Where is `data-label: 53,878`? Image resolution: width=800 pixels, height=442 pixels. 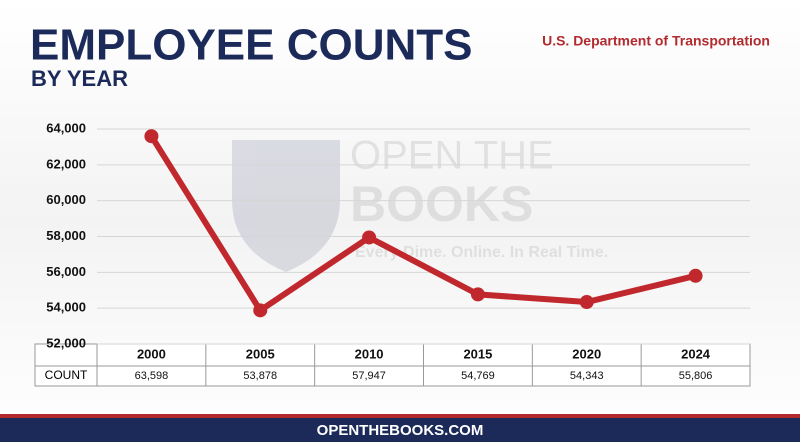
data-label: 53,878 is located at coordinates (260, 376).